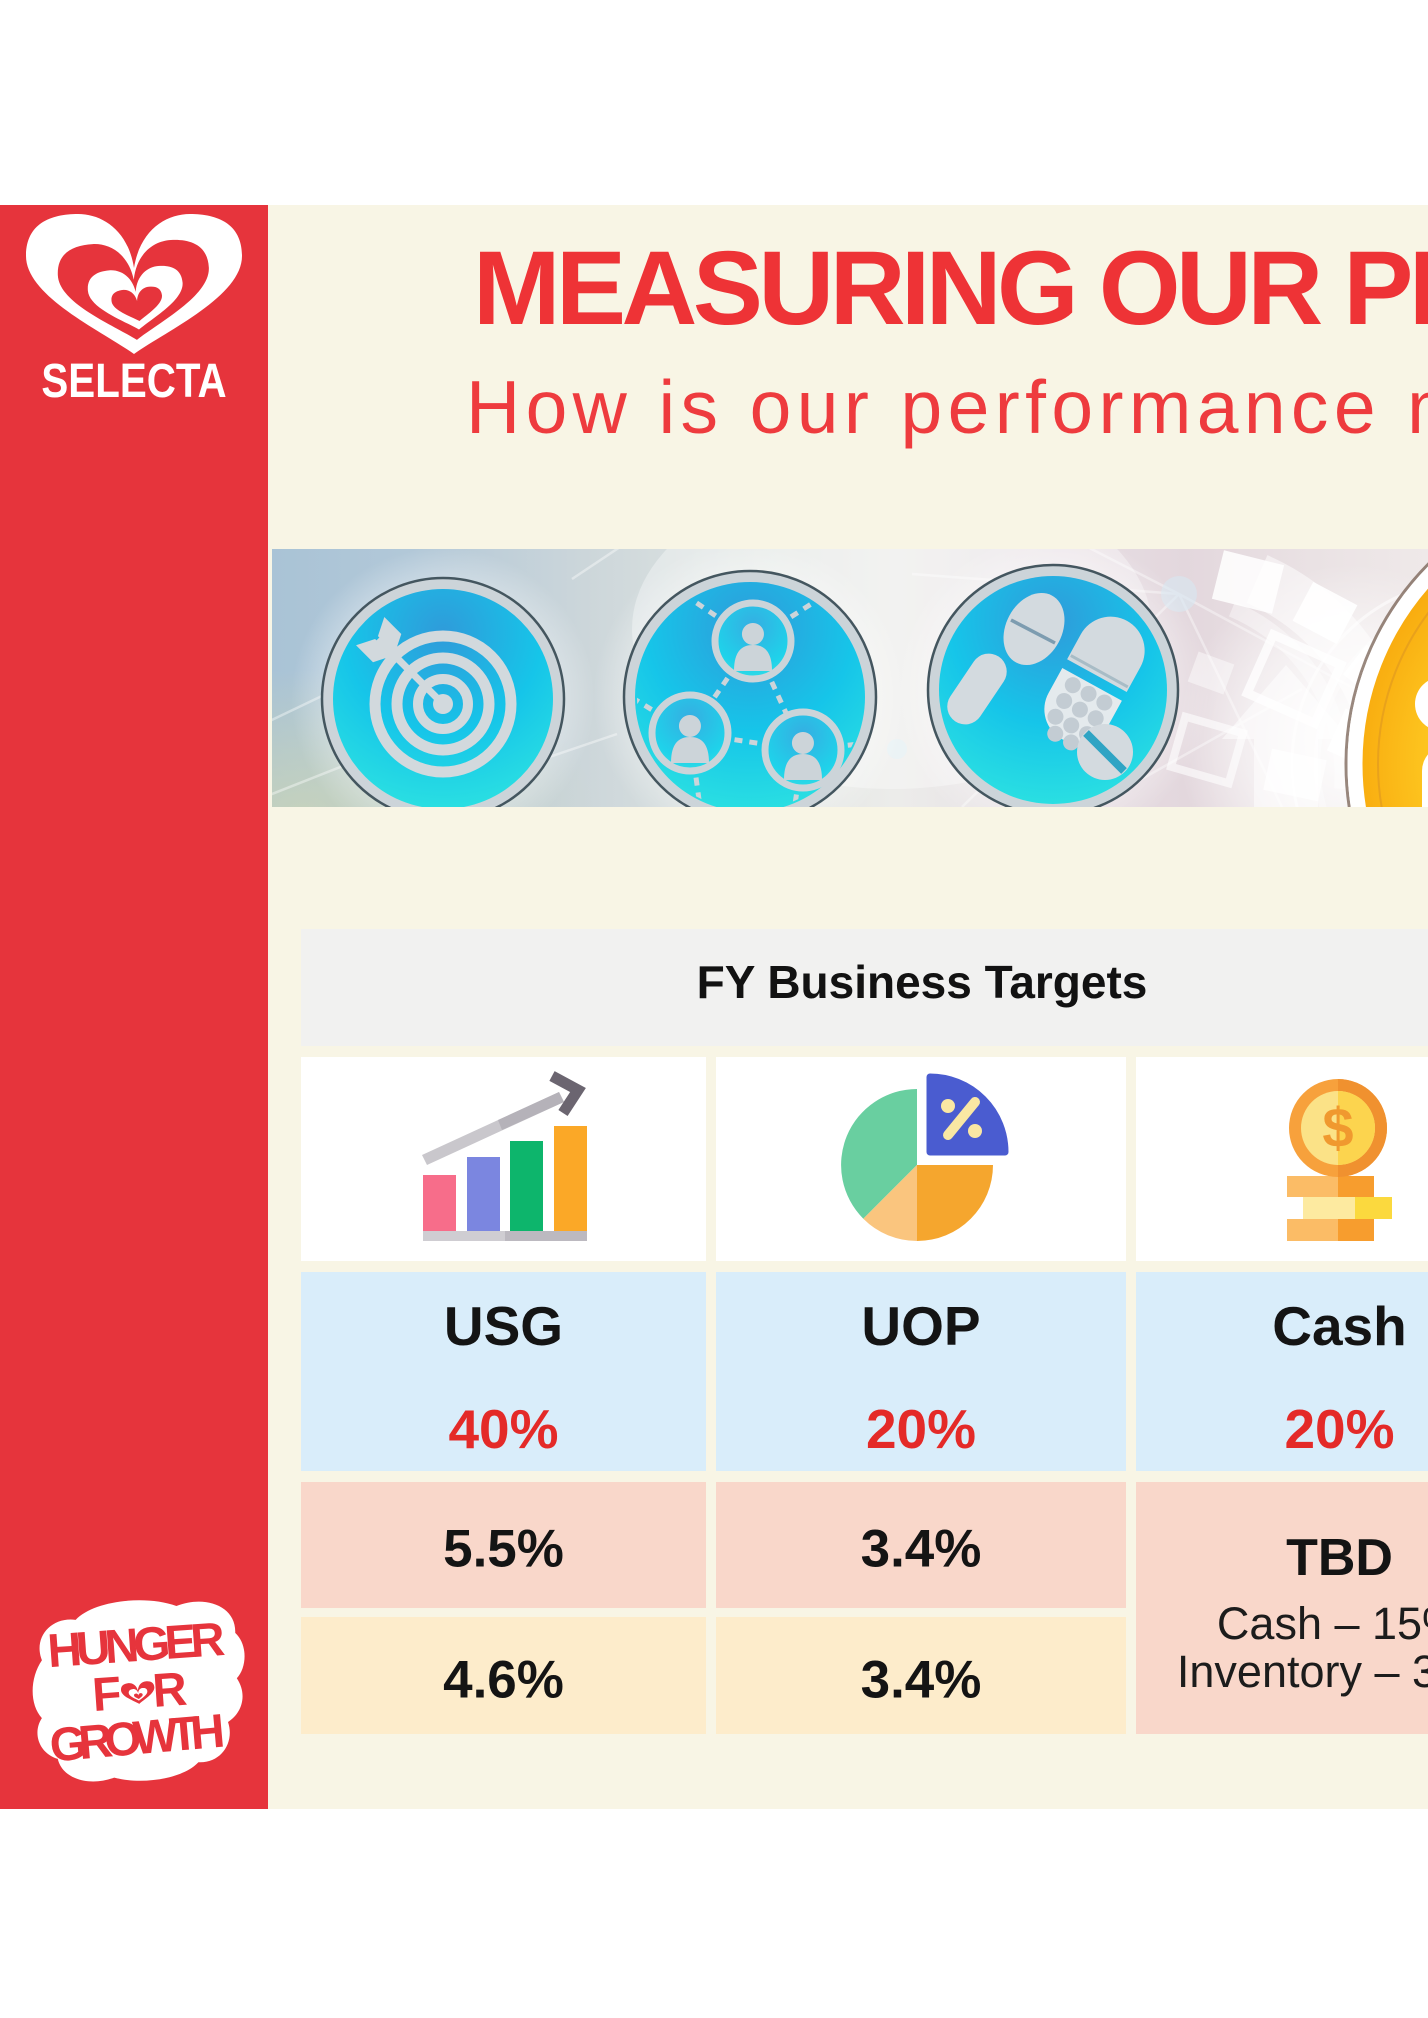  I want to click on svg-text: R, so click(170, 1690).